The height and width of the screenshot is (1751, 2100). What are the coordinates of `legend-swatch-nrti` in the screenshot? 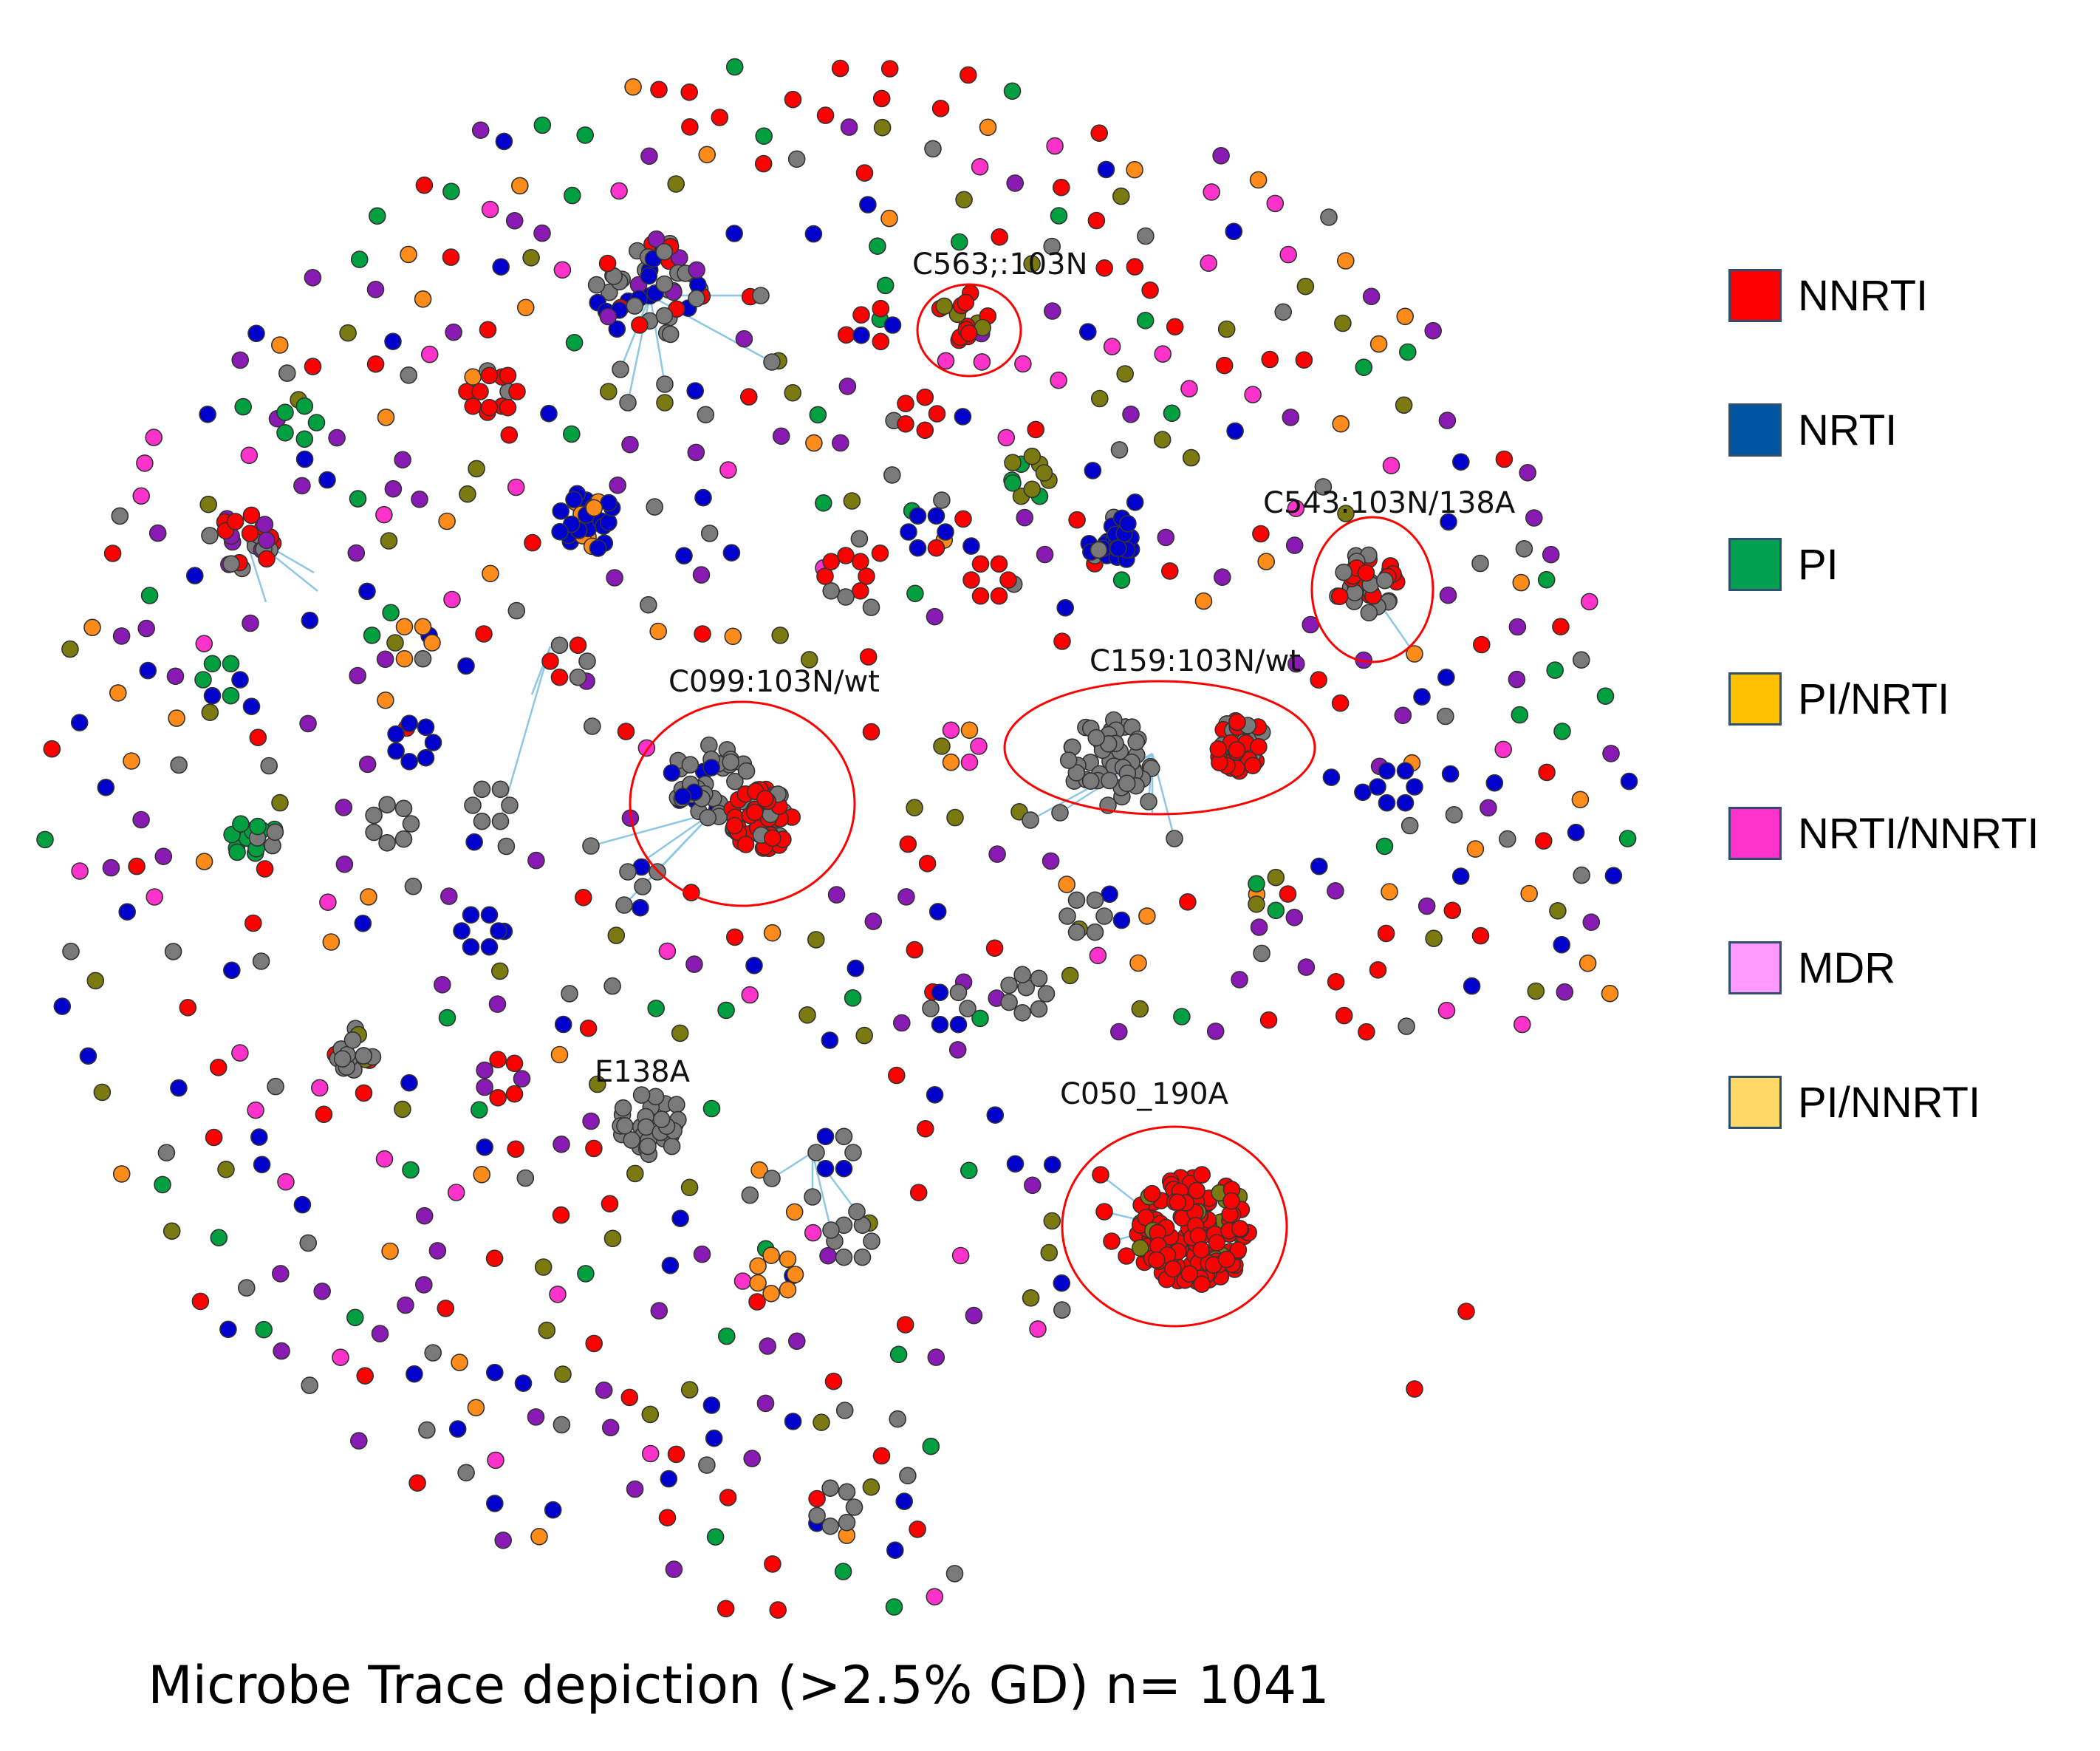 It's located at (1755, 430).